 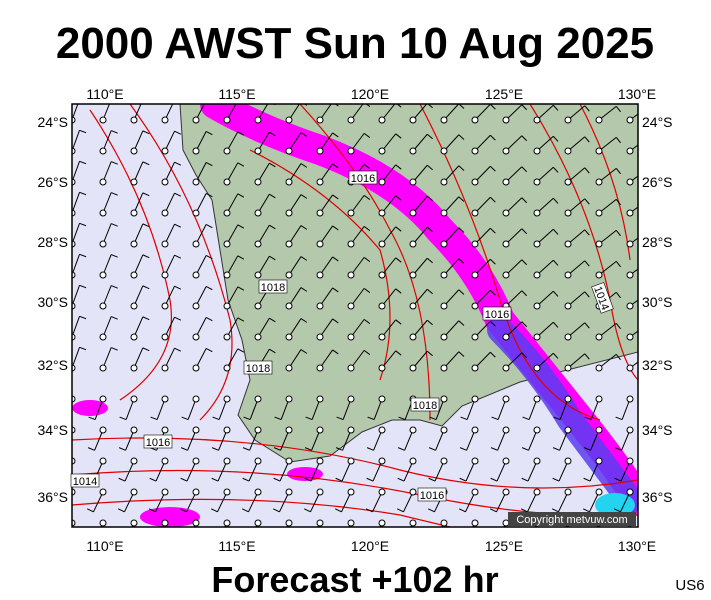 I want to click on isobar-label-box, so click(x=158, y=441).